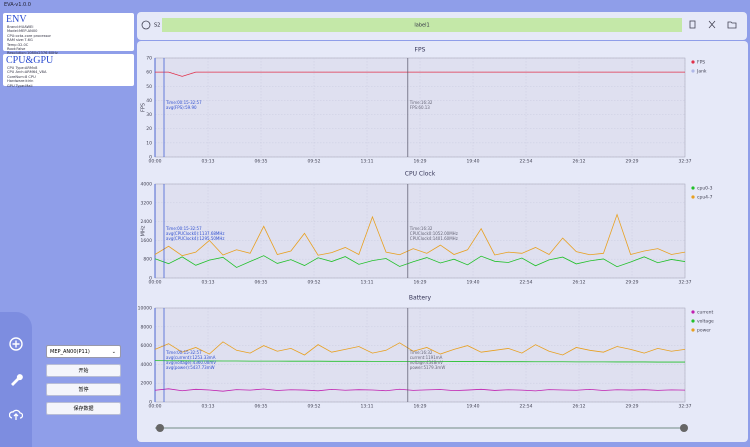 The height and width of the screenshot is (447, 750). Describe the element at coordinates (149, 129) in the screenshot. I see `y-tick-label: 20` at that location.